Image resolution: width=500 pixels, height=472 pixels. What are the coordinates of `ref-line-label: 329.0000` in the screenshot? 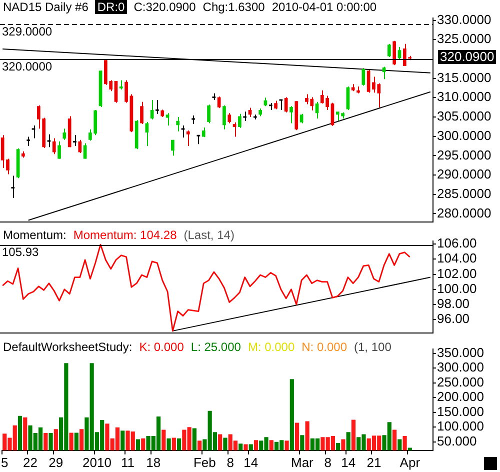 It's located at (27, 31).